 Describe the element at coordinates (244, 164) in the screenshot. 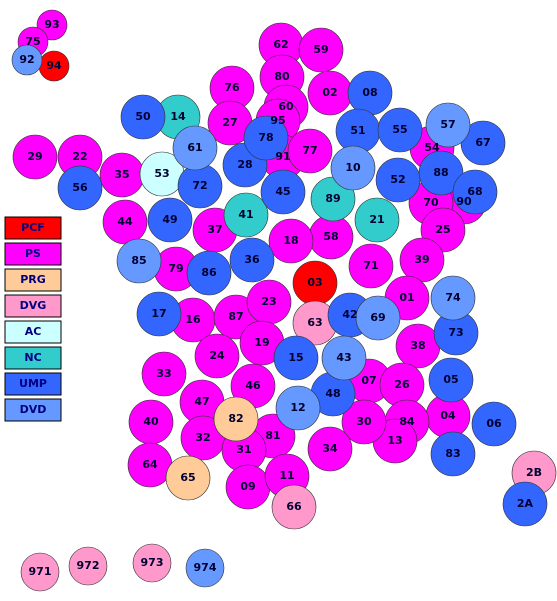

I see `department-code: 28` at that location.